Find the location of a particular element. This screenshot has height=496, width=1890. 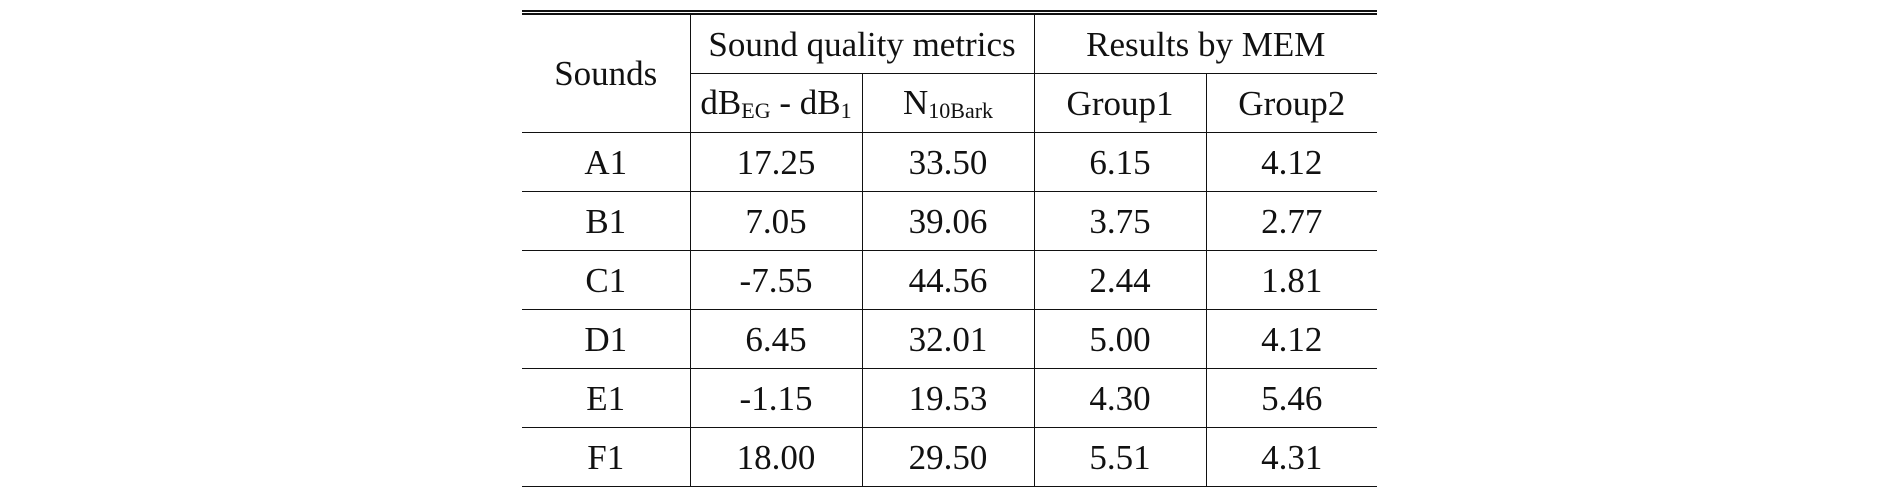

loudness-cell: 39.06 is located at coordinates (948, 221).